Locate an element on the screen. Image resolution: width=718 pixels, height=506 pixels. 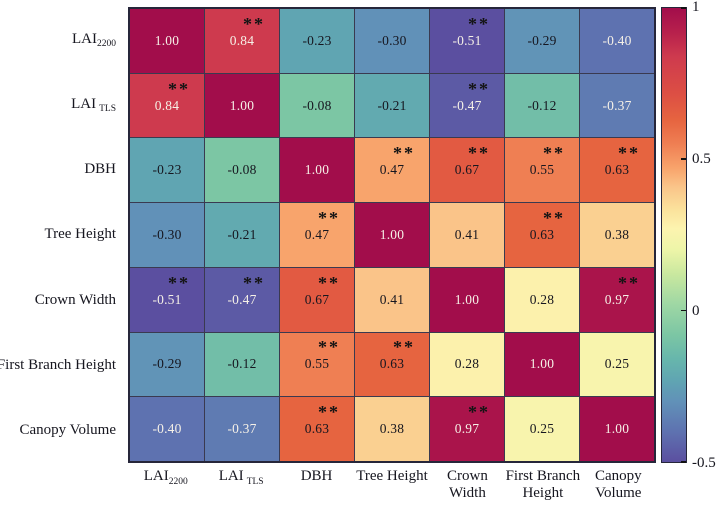
matrix-cell-r2c2: 1.00 is located at coordinates (242, 105).